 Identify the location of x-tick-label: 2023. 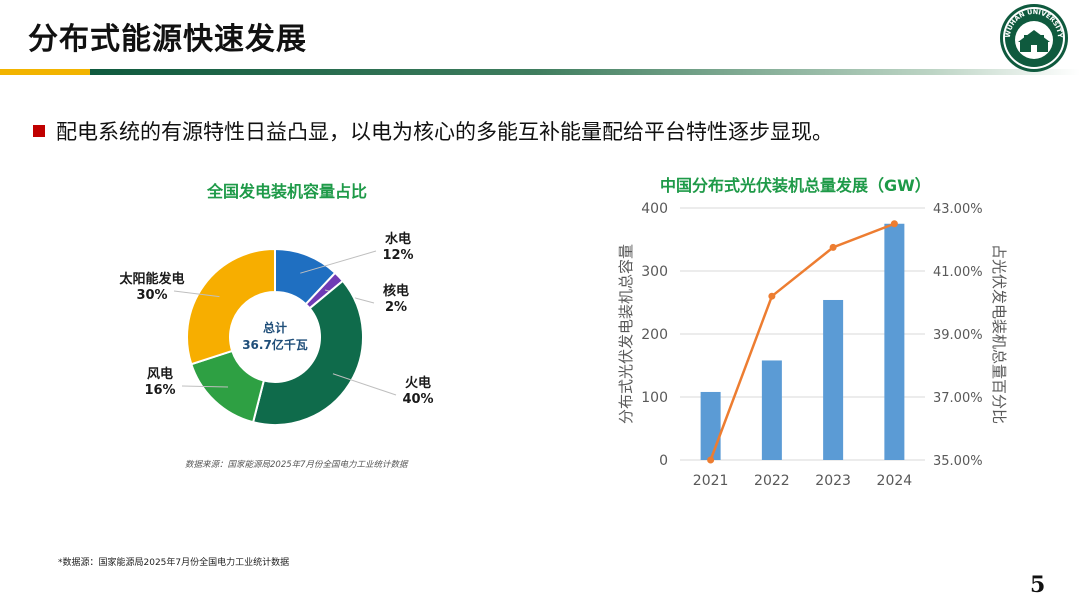
(833, 481).